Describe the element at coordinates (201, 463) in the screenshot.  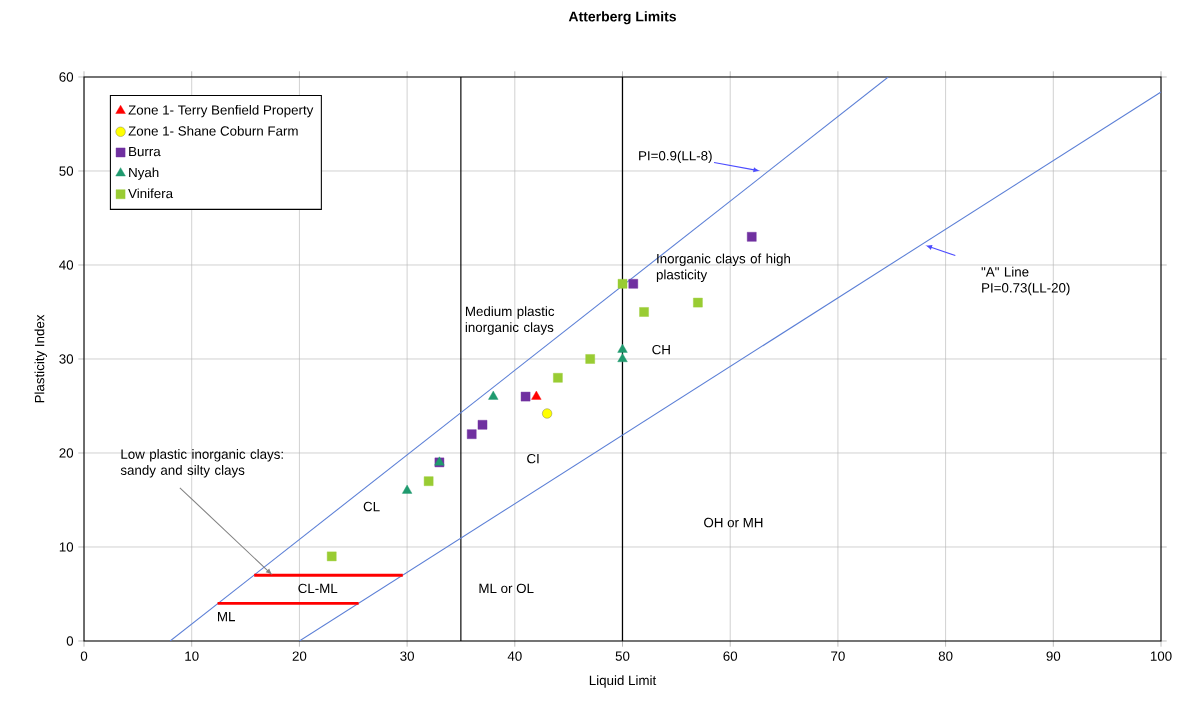
I see `annotation: Low plastic inorganic clays: sandy and silty clays` at that location.